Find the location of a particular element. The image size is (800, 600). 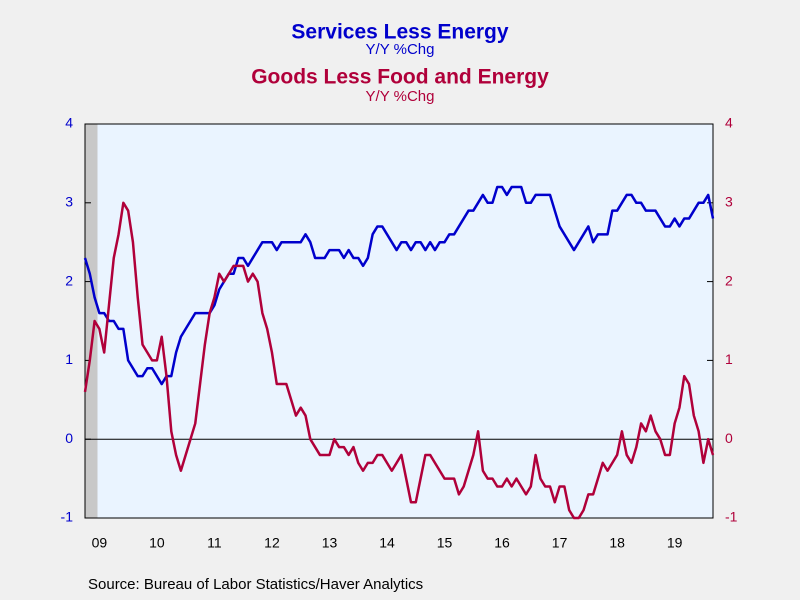

y2-tick-label: 3 is located at coordinates (729, 202).